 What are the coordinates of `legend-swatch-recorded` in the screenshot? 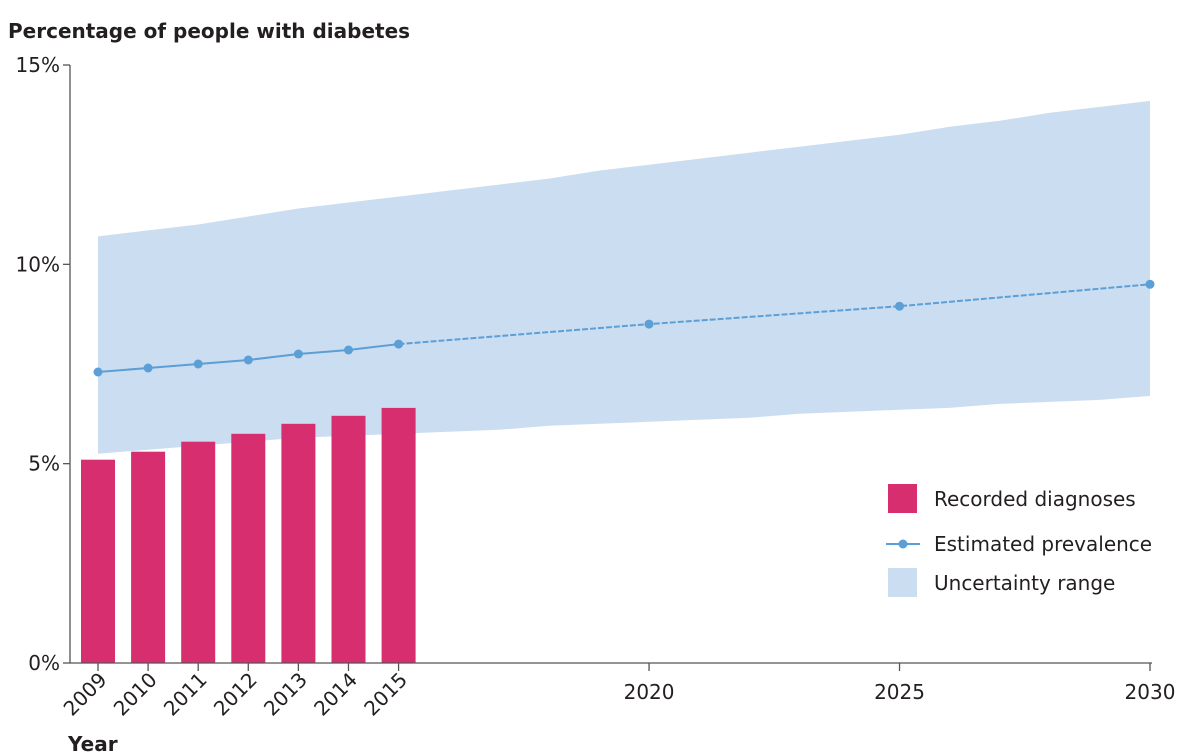 It's located at (902, 498).